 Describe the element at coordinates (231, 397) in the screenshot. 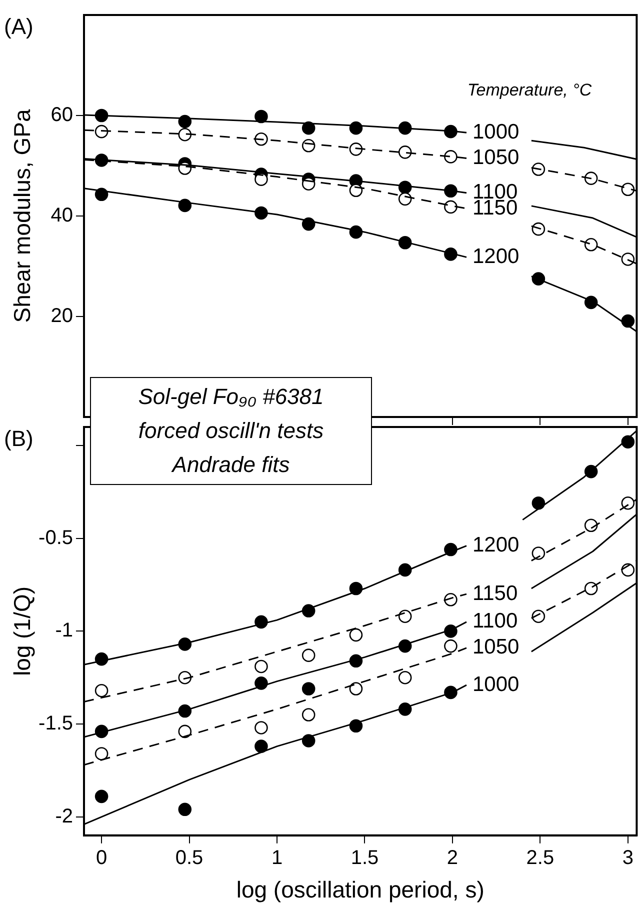

I see `annotation: Sol-gel Fo₉₀ #6381` at that location.